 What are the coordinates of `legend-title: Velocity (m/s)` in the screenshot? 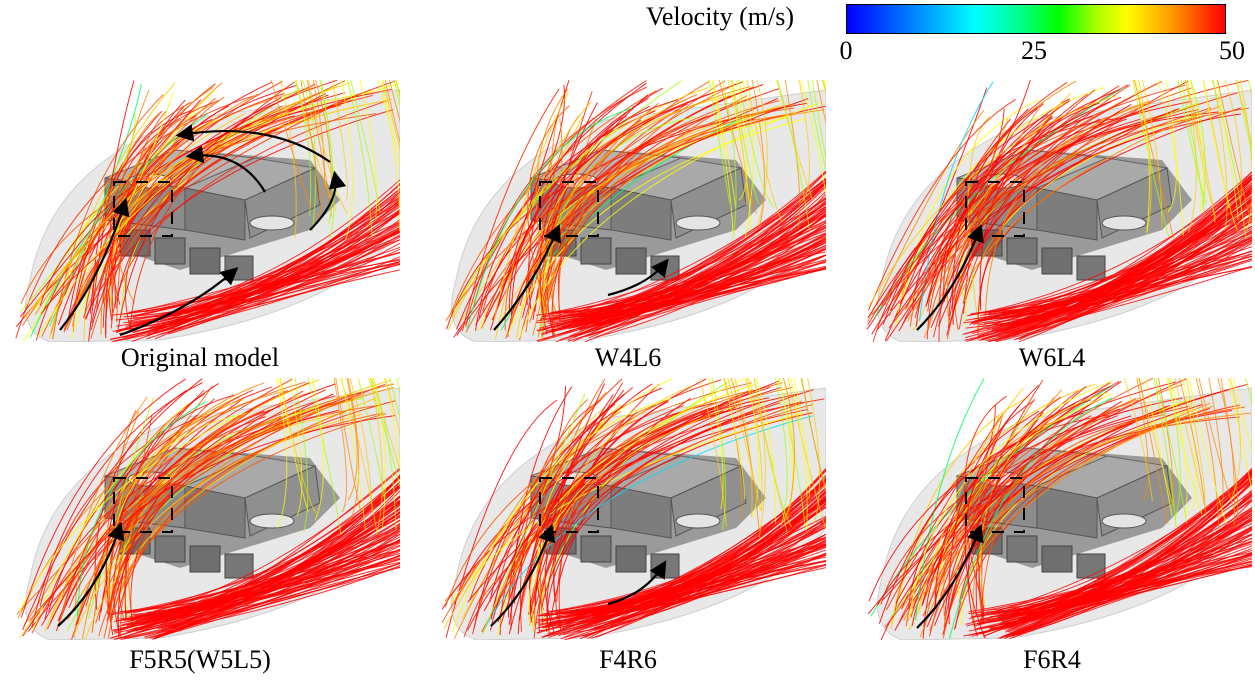 It's located at (720, 16).